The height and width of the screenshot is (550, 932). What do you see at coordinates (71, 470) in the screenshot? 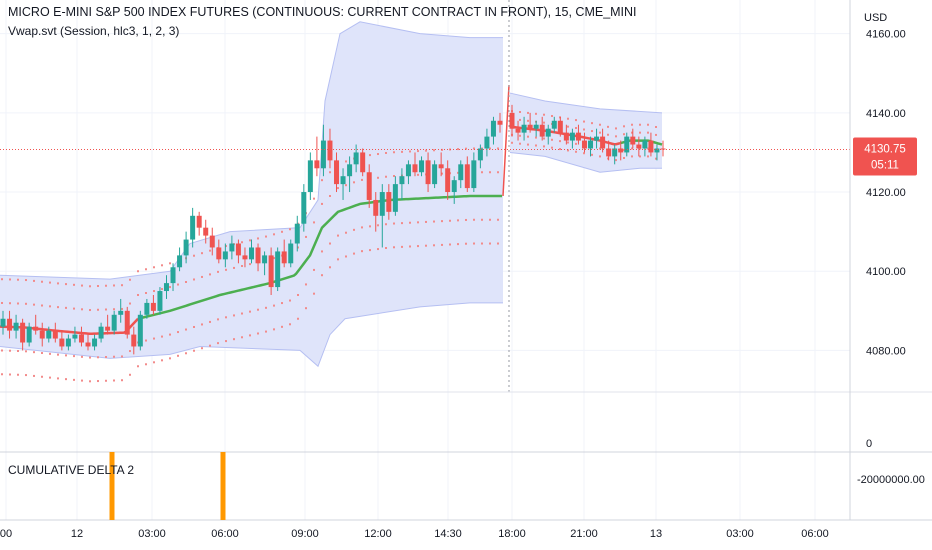
I see `cumulative-delta-label: CUMULATIVE DELTA 2` at bounding box center [71, 470].